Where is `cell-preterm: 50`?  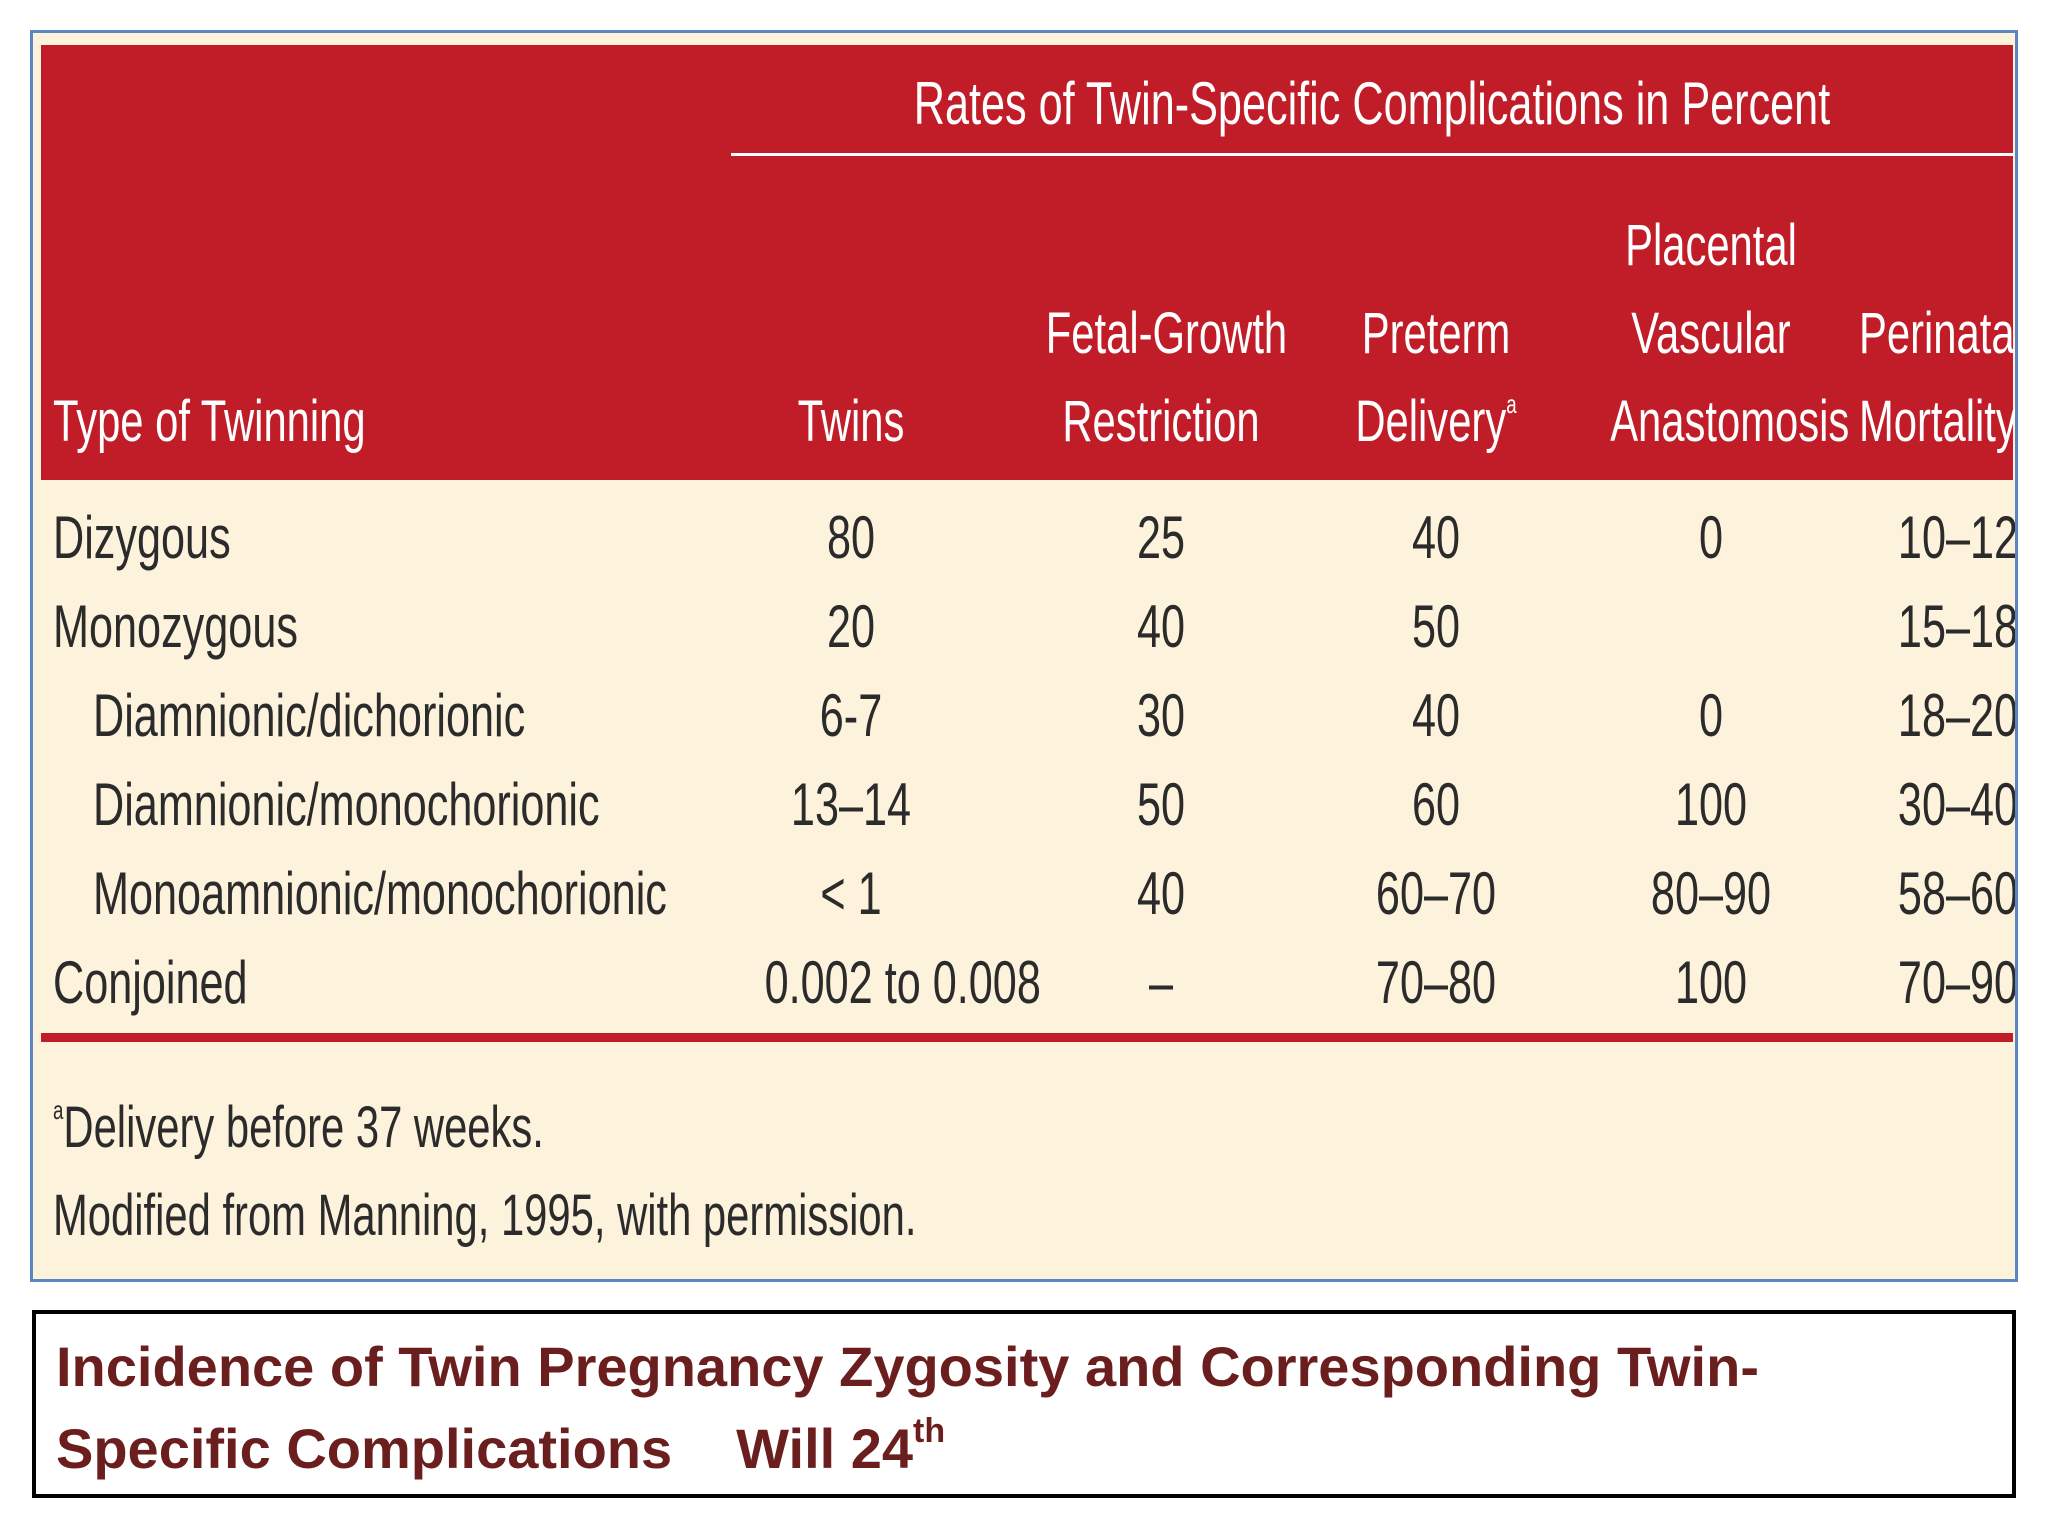
cell-preterm: 50 is located at coordinates (1436, 626).